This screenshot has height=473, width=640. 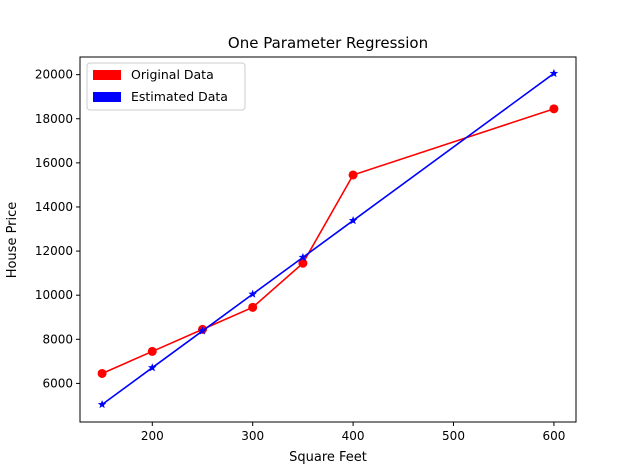 I want to click on y-axis-label: House Price, so click(x=12, y=240).